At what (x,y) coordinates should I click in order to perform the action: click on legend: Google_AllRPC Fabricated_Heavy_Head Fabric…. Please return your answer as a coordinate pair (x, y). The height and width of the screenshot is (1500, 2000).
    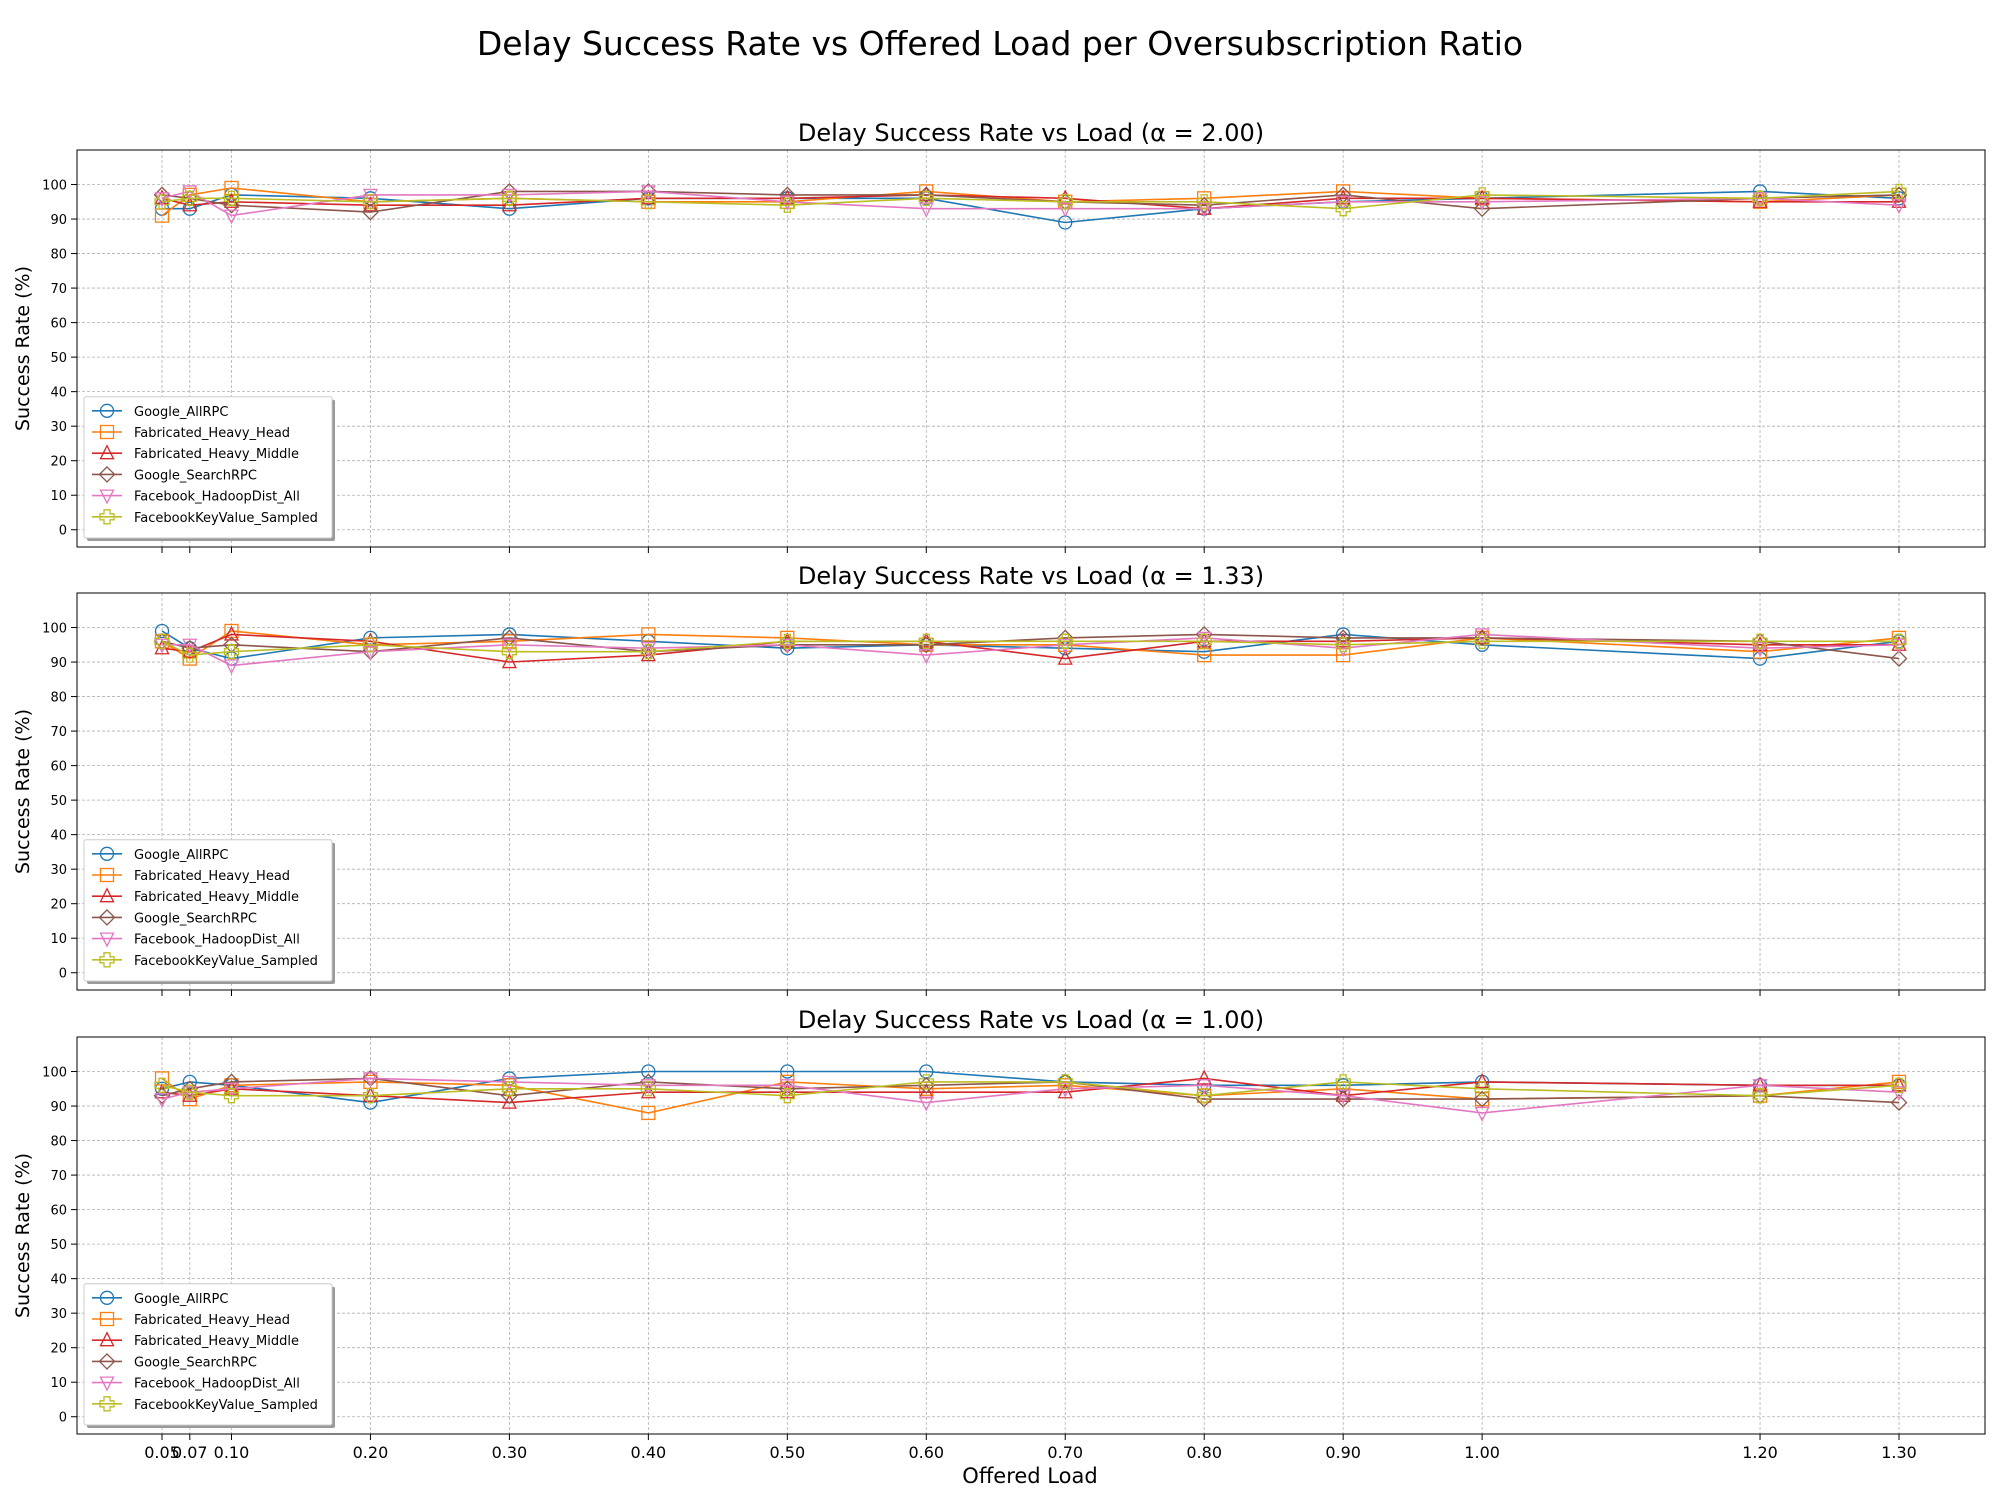
    Looking at the image, I should click on (209, 1355).